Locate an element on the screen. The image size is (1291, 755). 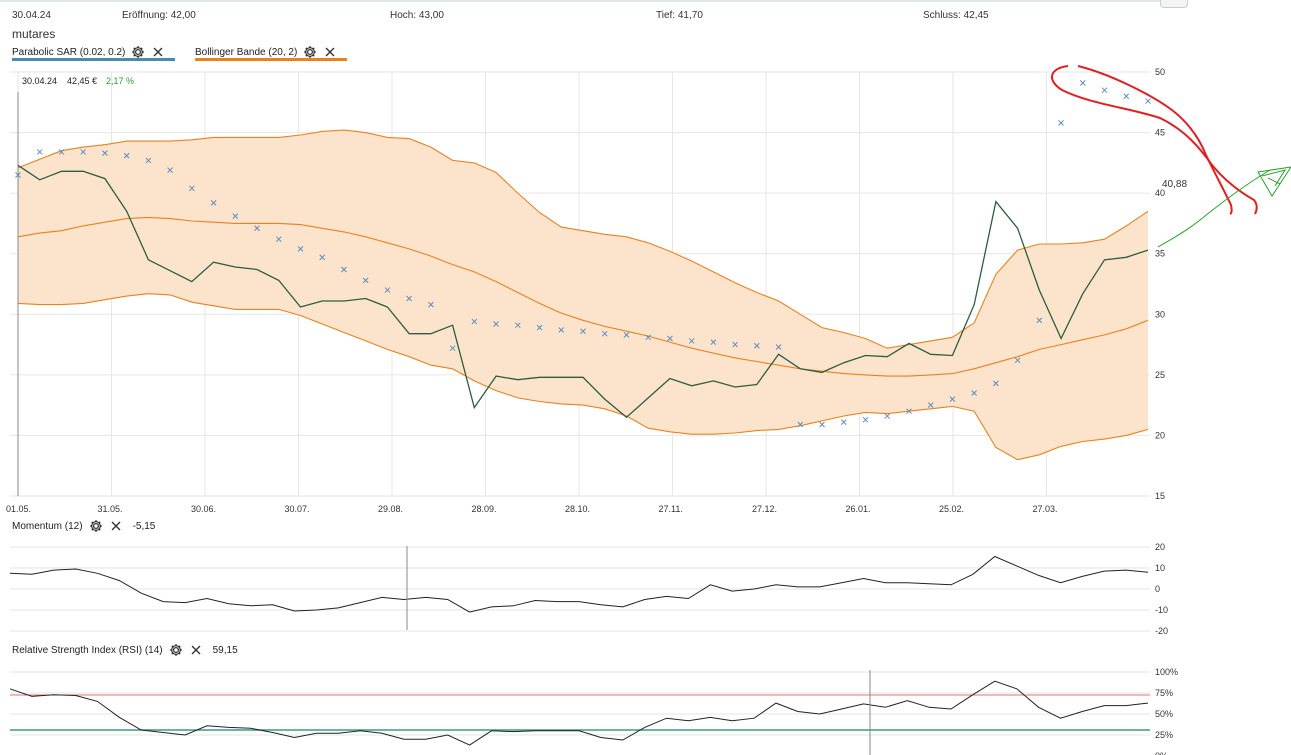
overlay-bollinger: Bollinger Bande (20, 2) is located at coordinates (266, 52).